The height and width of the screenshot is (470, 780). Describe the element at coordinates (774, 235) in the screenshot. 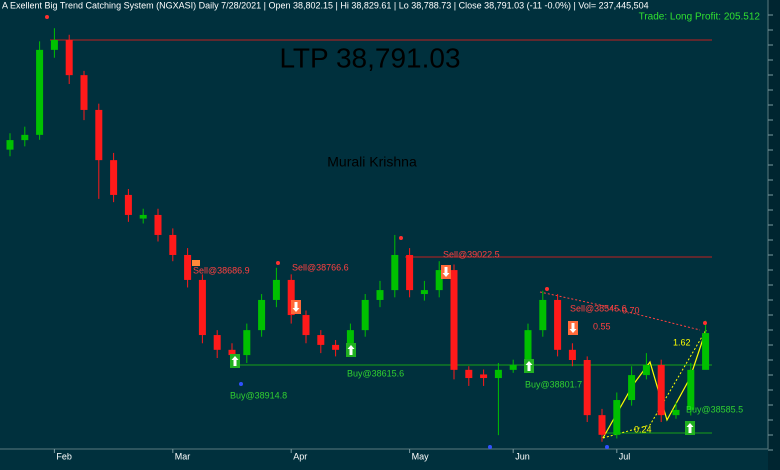

I see `price-axis-strip` at that location.